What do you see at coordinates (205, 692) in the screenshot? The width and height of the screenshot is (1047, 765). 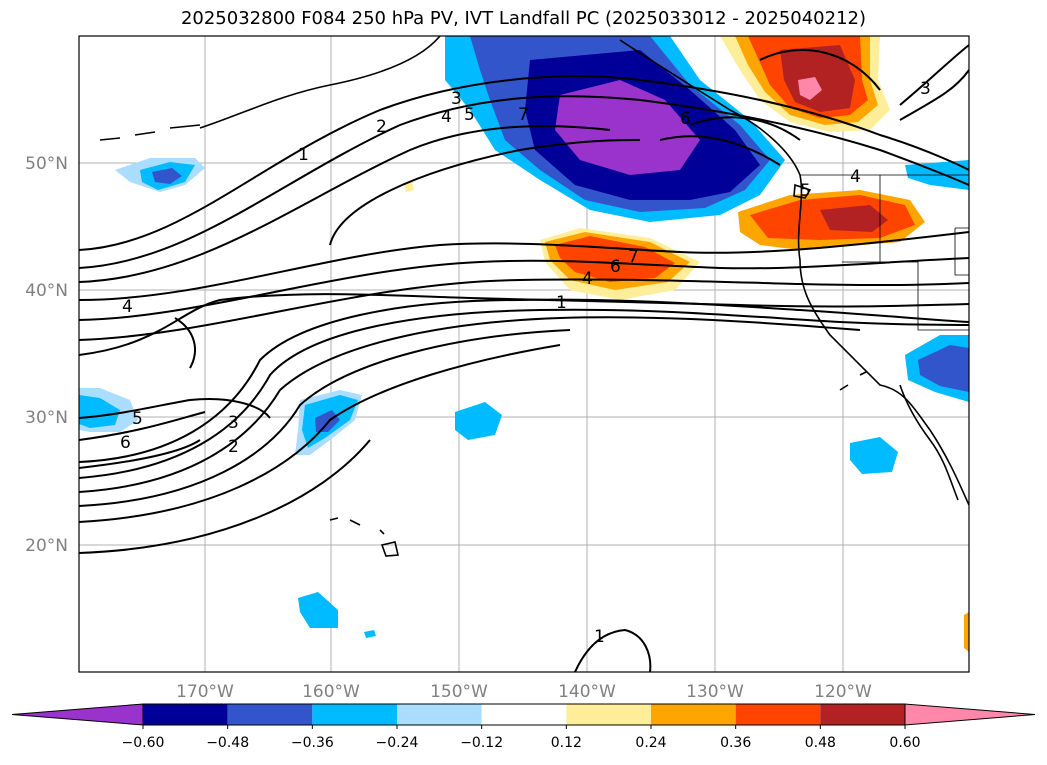 I see `lon-label: 170°W` at bounding box center [205, 692].